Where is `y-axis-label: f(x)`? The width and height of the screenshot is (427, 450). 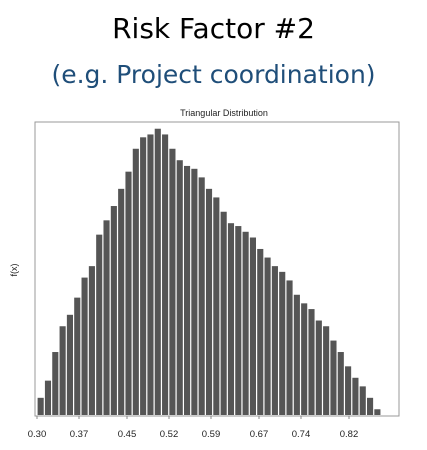
y-axis-label: f(x) is located at coordinates (14, 270).